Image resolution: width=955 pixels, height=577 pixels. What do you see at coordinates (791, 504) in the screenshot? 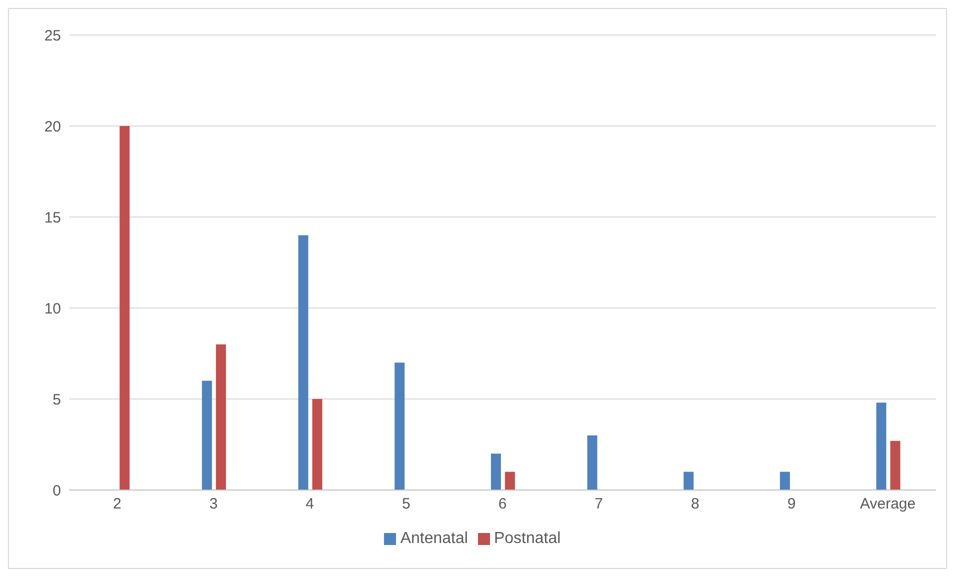
I see `x-tick-label: 9` at bounding box center [791, 504].